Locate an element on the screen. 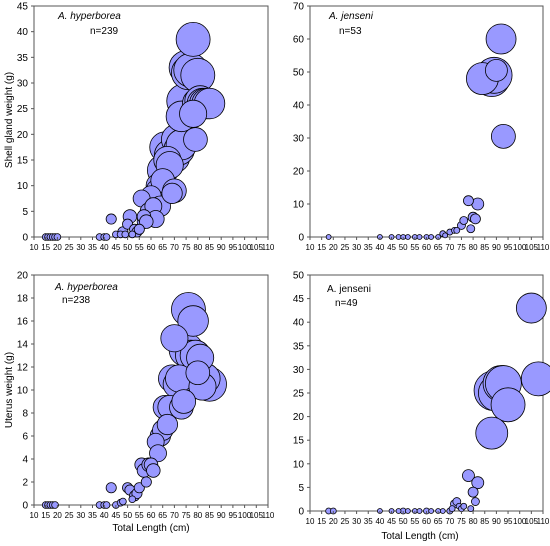 The width and height of the screenshot is (550, 546). x-tick-label: 55 is located at coordinates (139, 515).